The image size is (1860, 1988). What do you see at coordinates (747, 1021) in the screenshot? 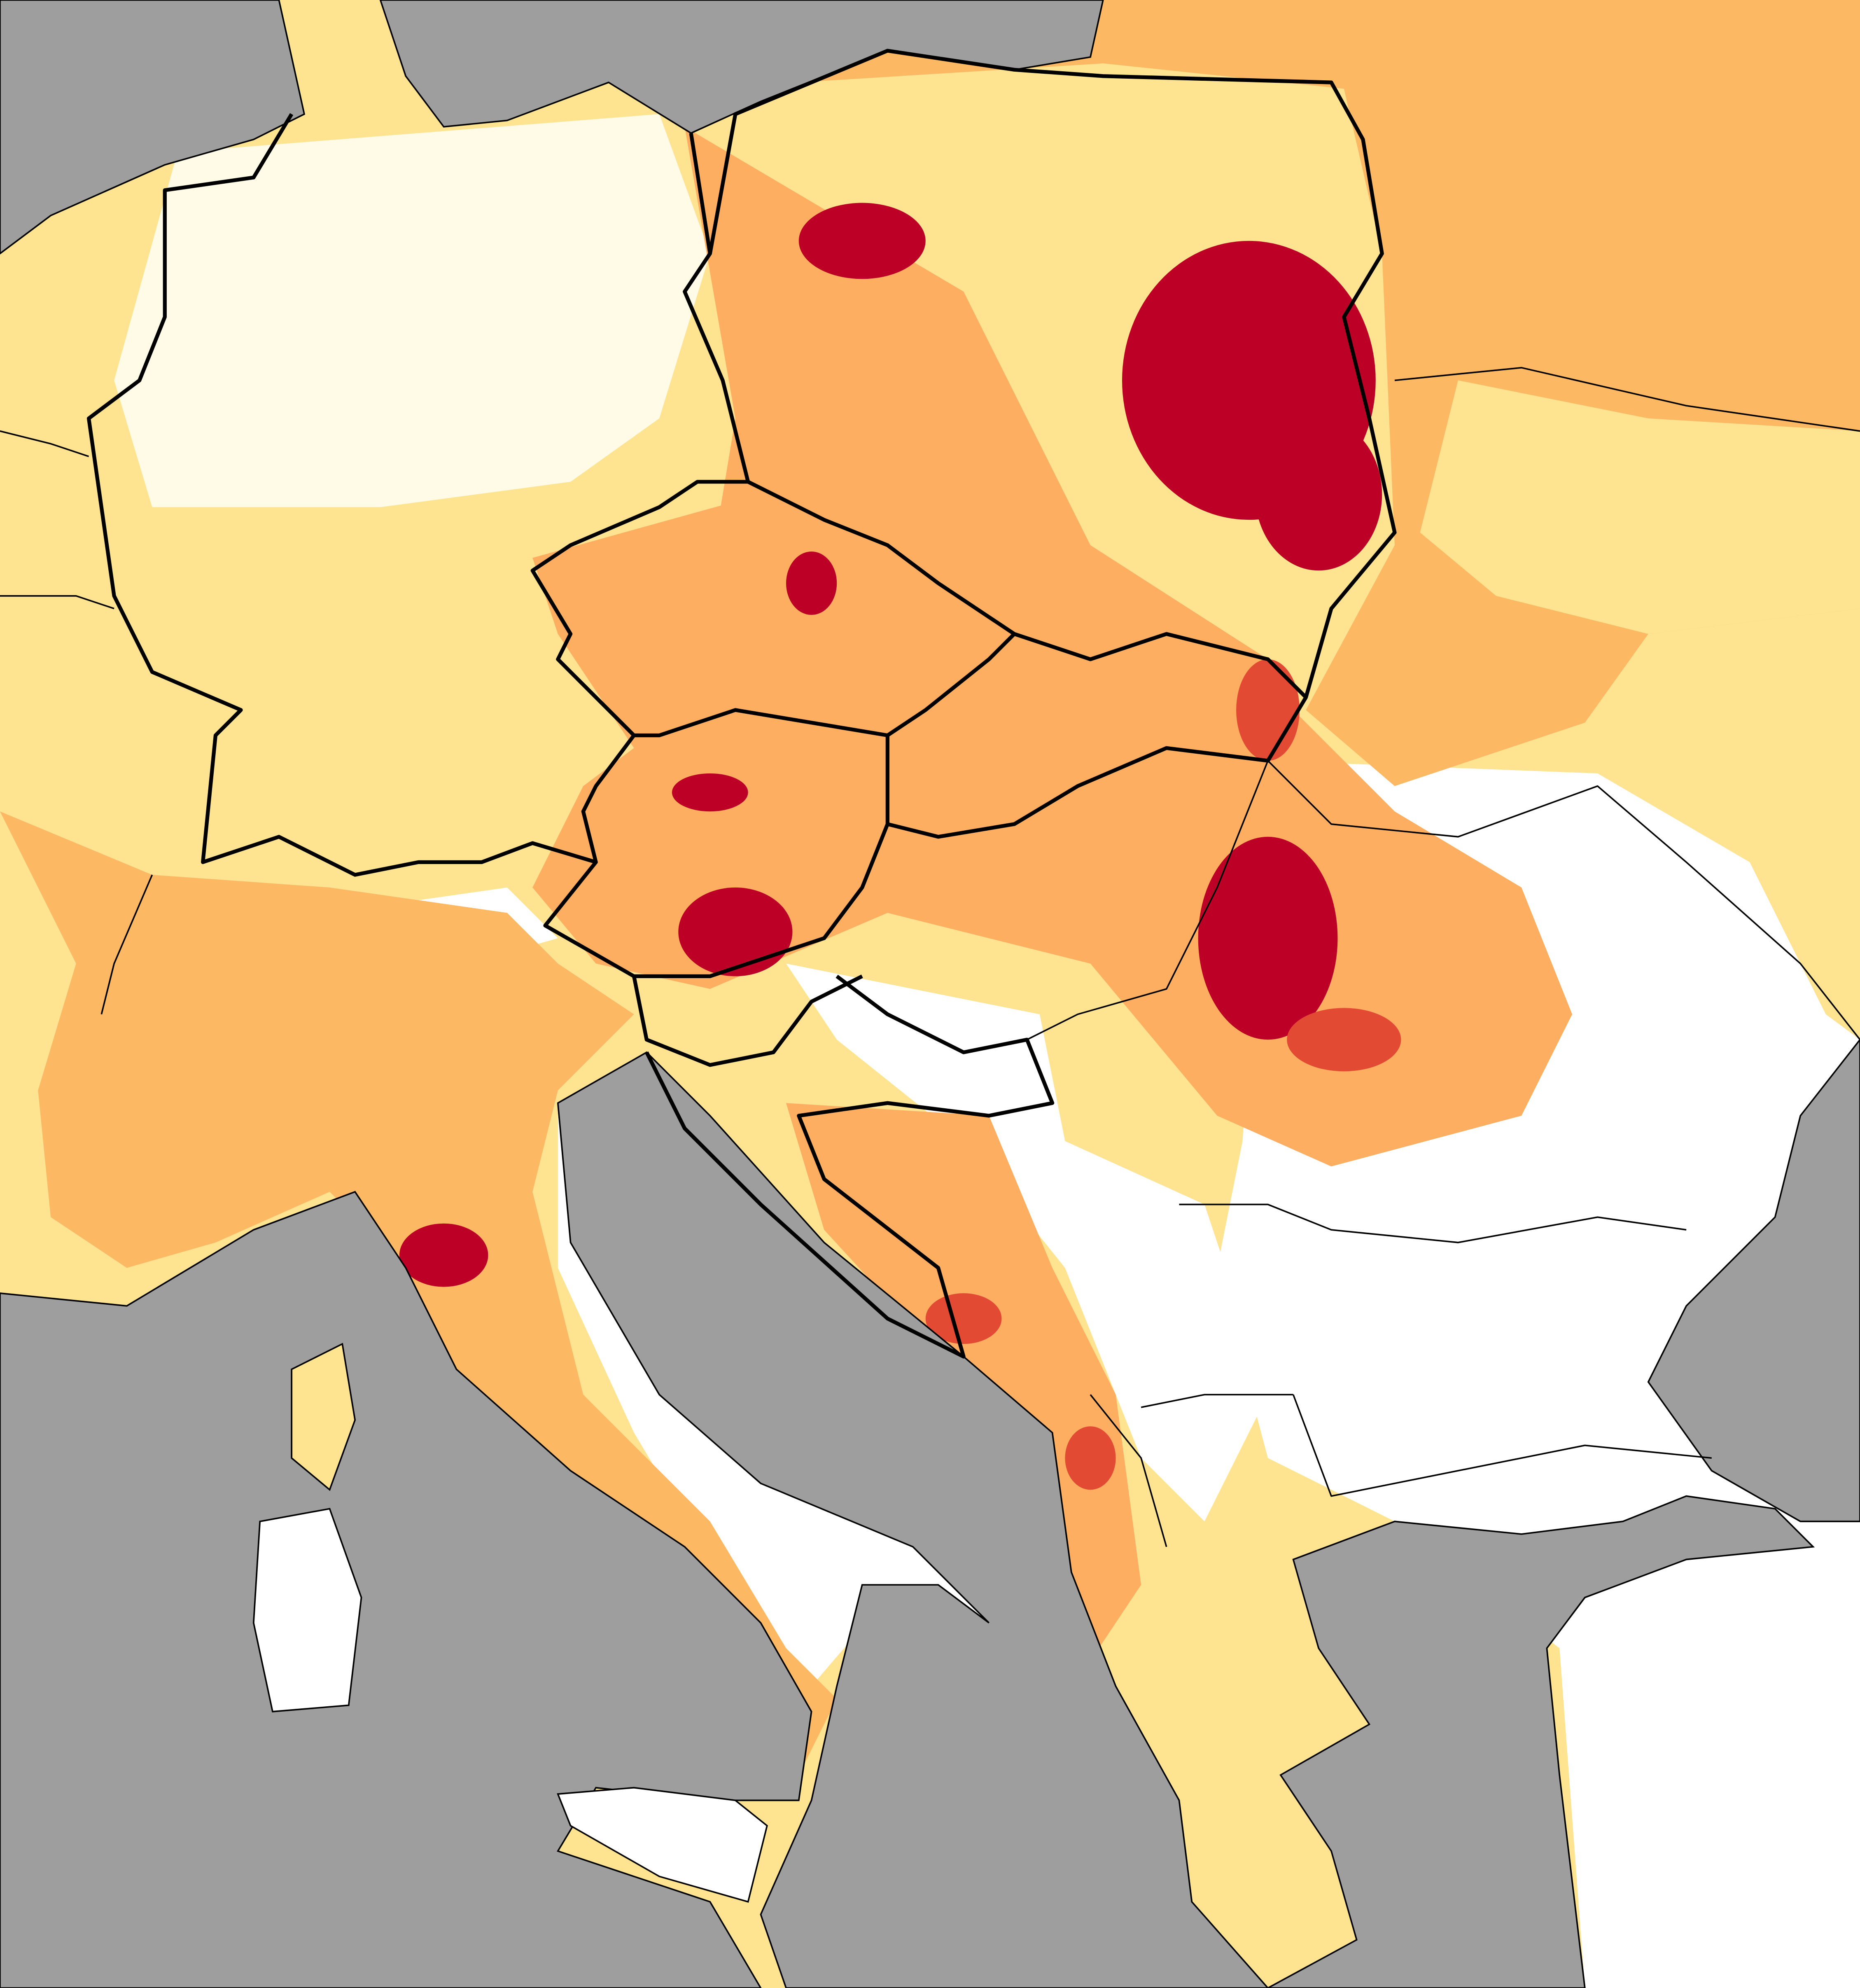
I see `border-slovenia` at bounding box center [747, 1021].